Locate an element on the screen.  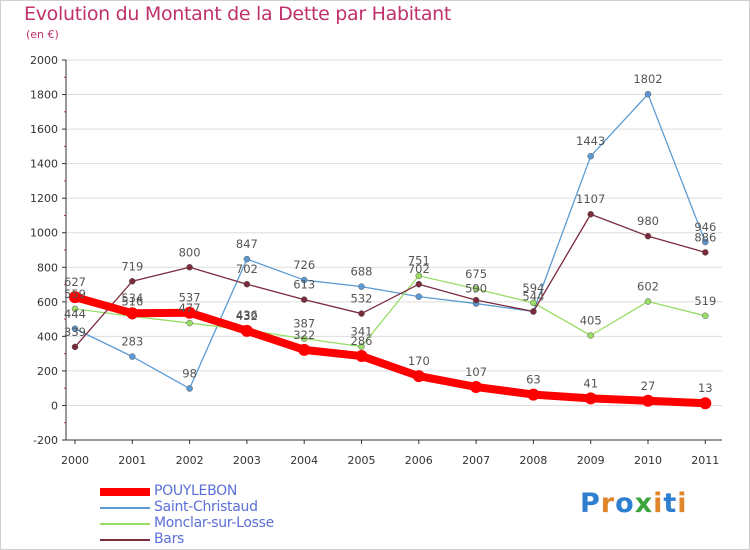
legend-swatch-monclar-sur-losse is located at coordinates (125, 524).